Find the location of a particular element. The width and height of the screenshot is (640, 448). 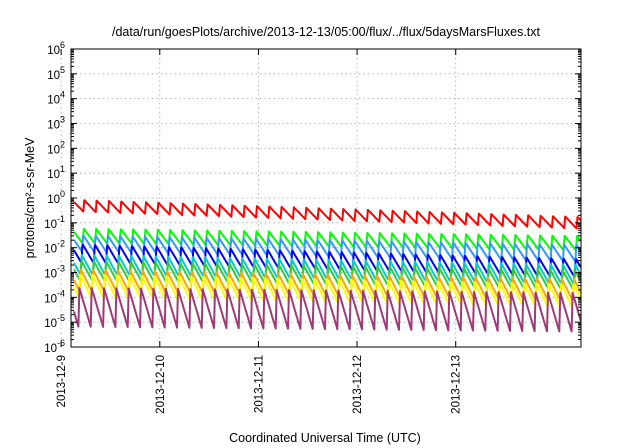

x-tick-label: 2013-12-13 is located at coordinates (457, 384).